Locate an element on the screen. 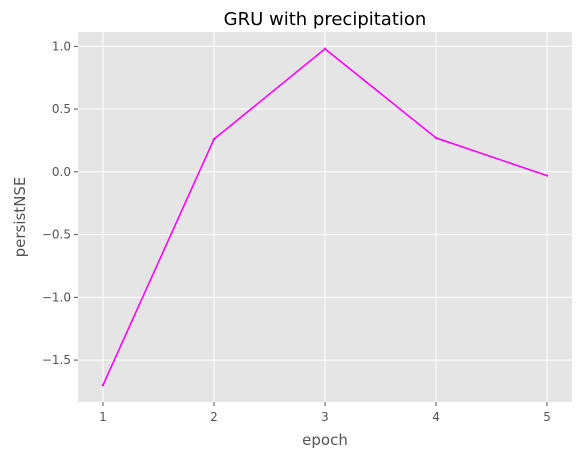 The width and height of the screenshot is (582, 460). x-tick-label: 5 is located at coordinates (547, 417).